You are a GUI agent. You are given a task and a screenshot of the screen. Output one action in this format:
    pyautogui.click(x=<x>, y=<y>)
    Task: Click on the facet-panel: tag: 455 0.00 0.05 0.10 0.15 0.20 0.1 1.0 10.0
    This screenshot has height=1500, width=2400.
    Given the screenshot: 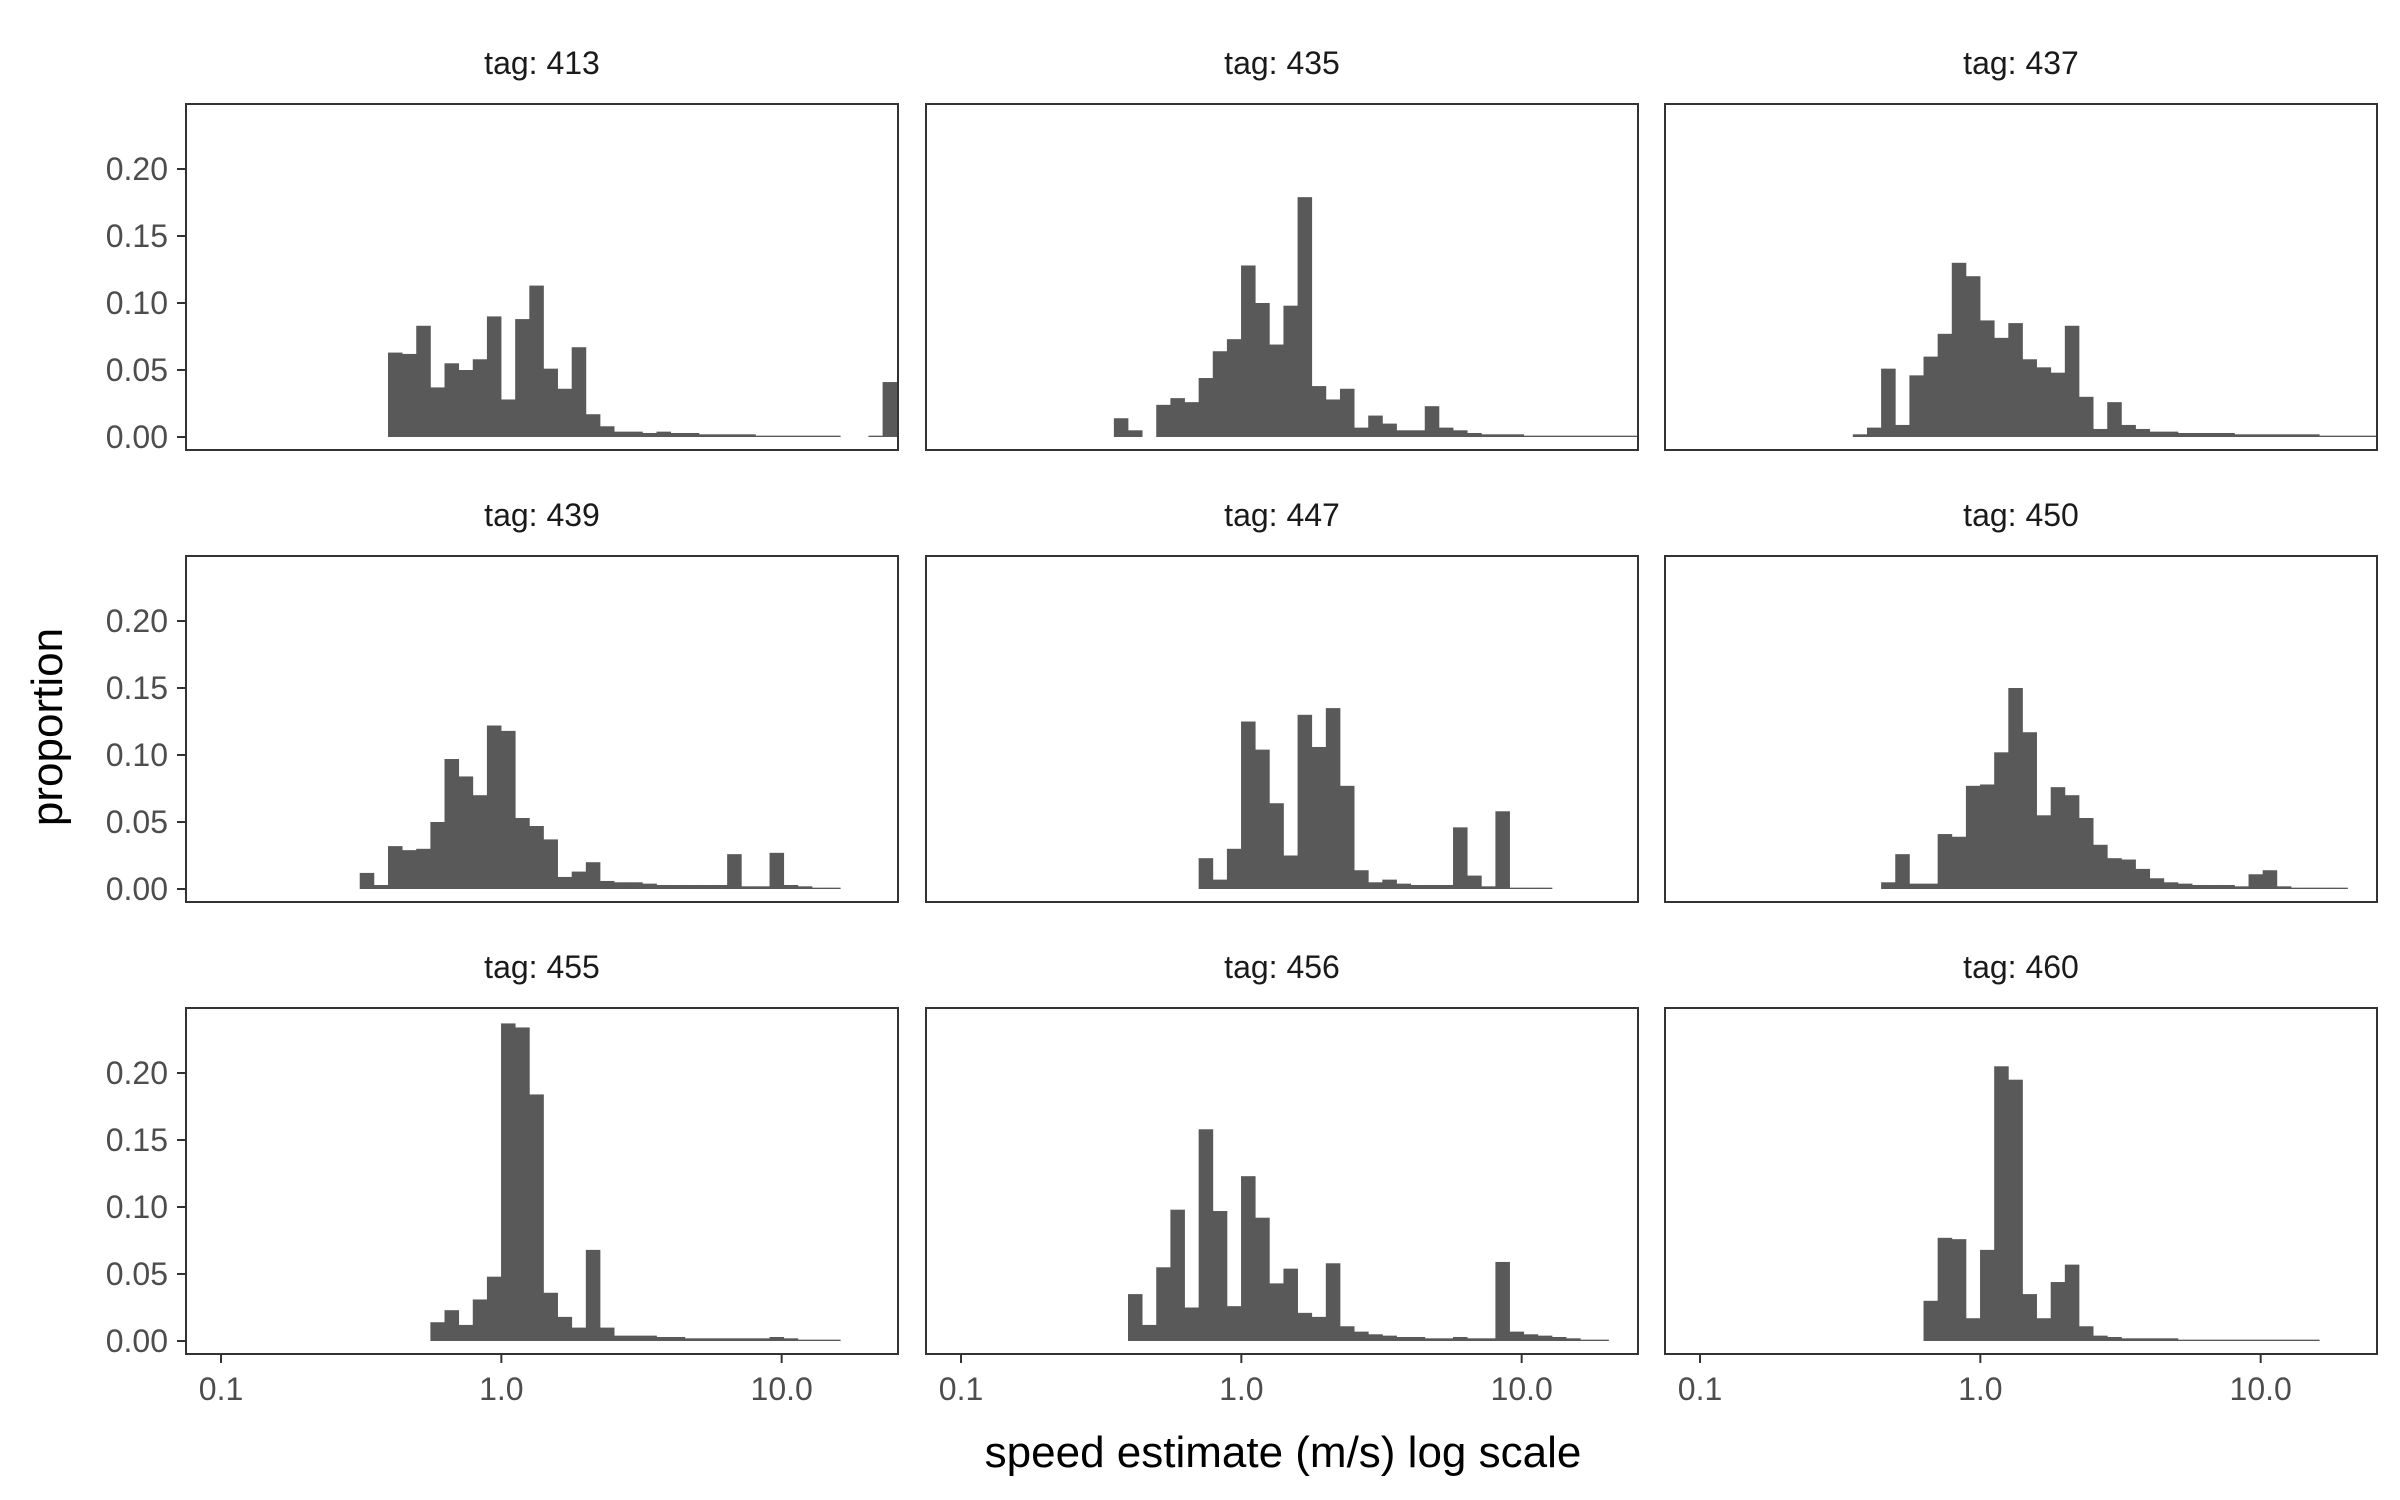 What is the action you would take?
    pyautogui.click(x=502, y=1178)
    